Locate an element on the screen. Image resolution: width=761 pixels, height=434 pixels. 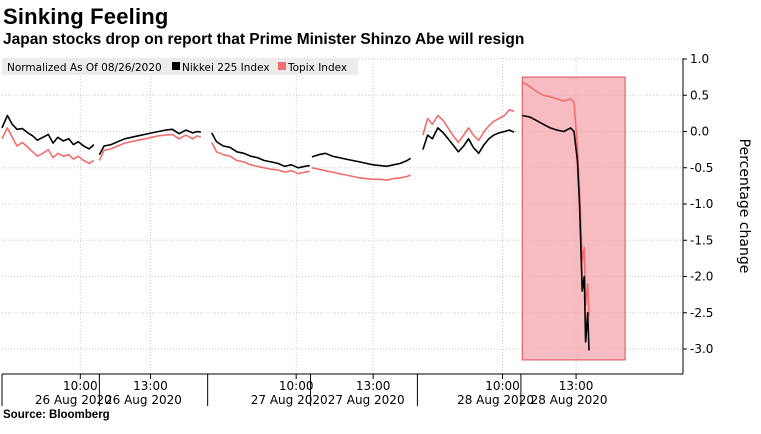
chart-title: Sinking Feeling is located at coordinates (86, 16).